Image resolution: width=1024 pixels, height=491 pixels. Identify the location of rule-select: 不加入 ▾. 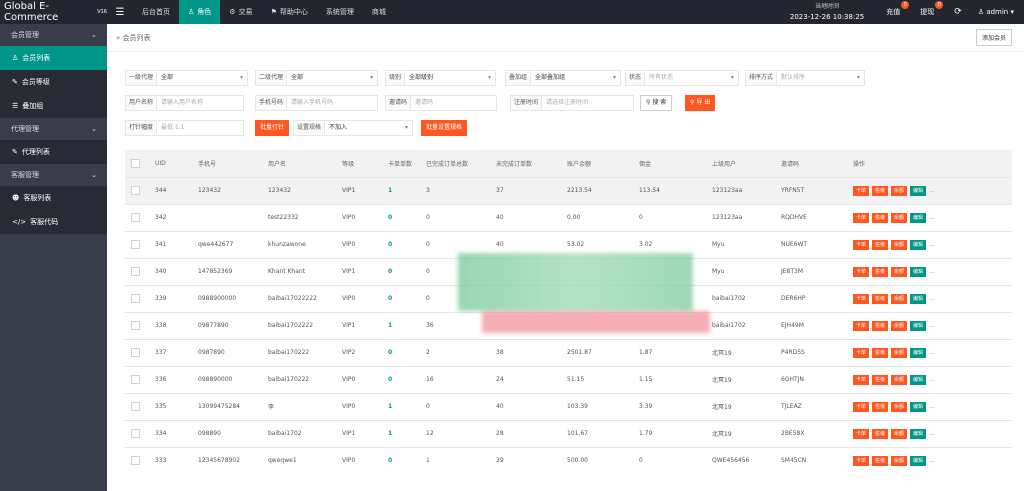
(369, 128).